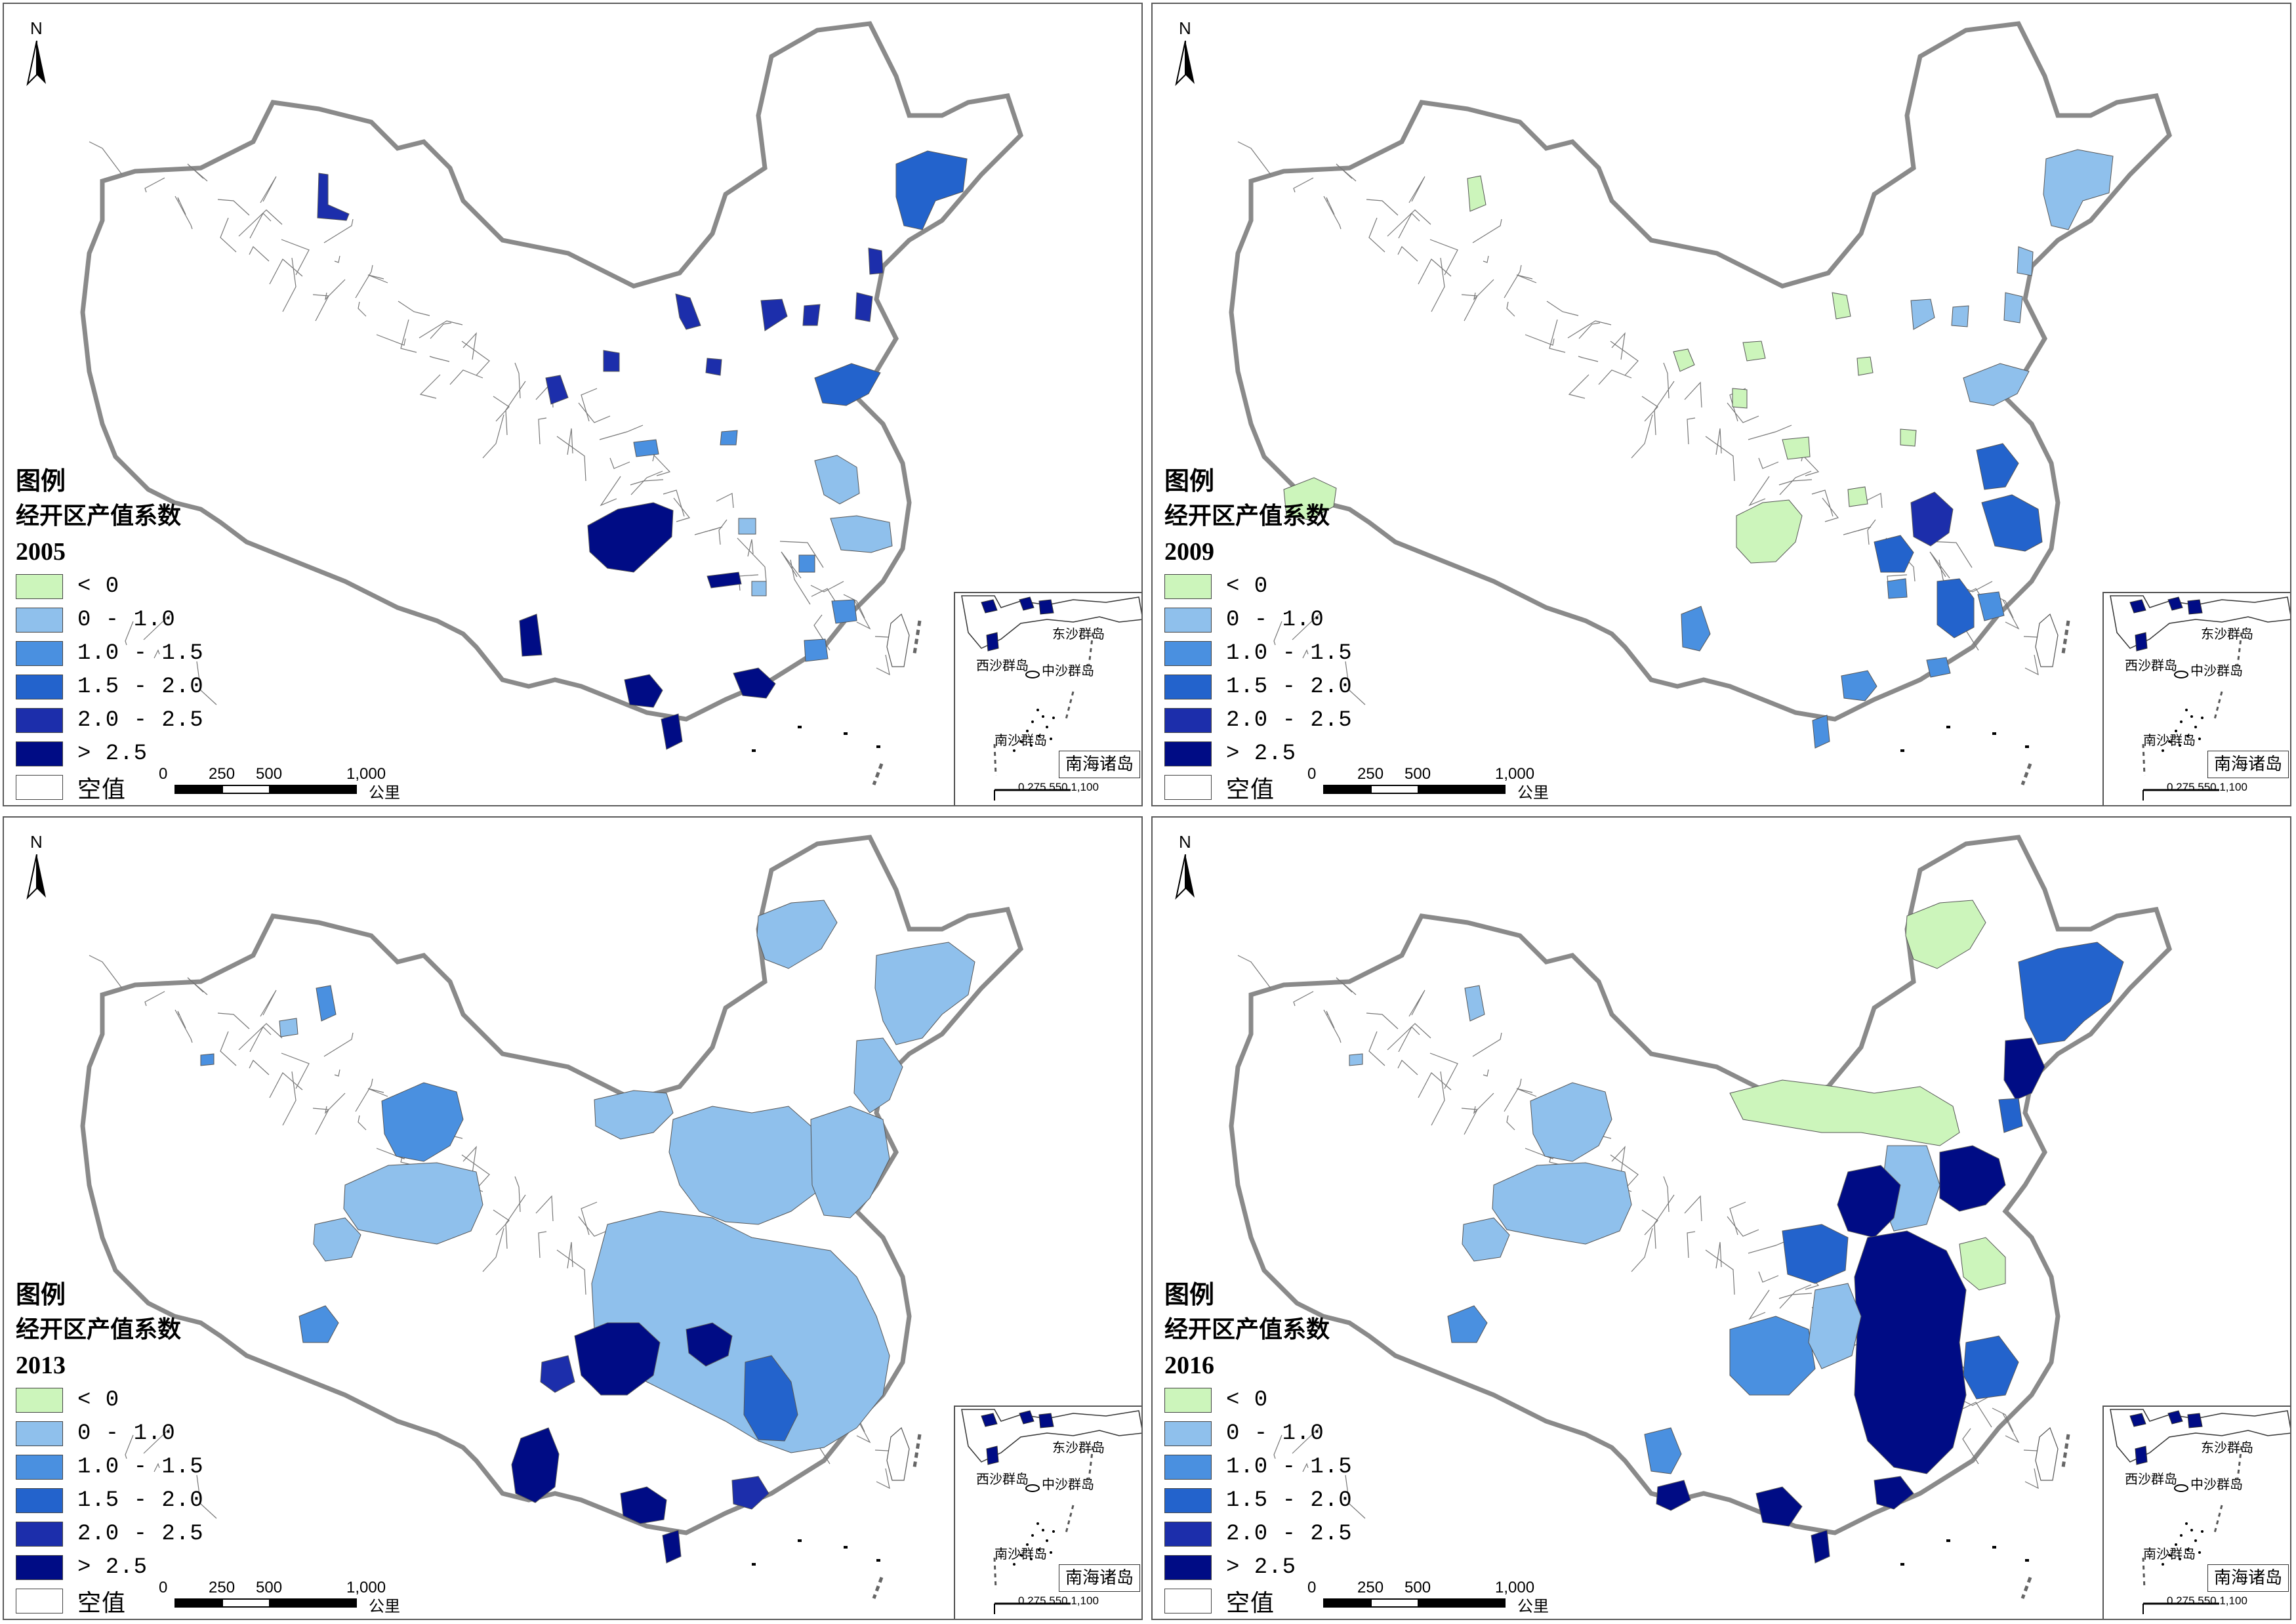 The image size is (2296, 1624). Describe the element at coordinates (811, 315) in the screenshot. I see `region-hebei` at that location.